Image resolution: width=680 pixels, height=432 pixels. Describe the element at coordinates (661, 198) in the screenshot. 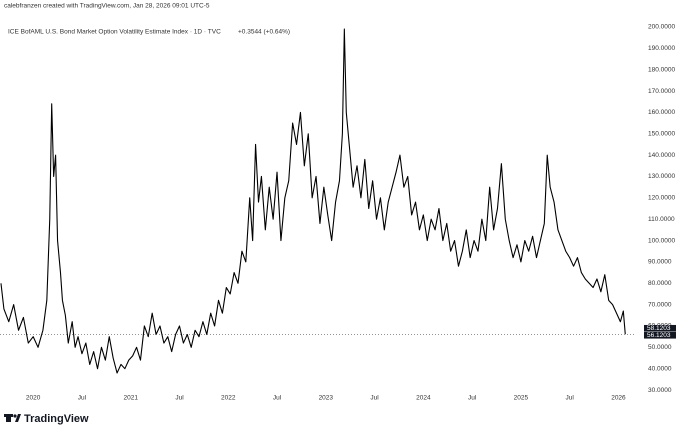

I see `y-tick-label: 120.0000` at that location.